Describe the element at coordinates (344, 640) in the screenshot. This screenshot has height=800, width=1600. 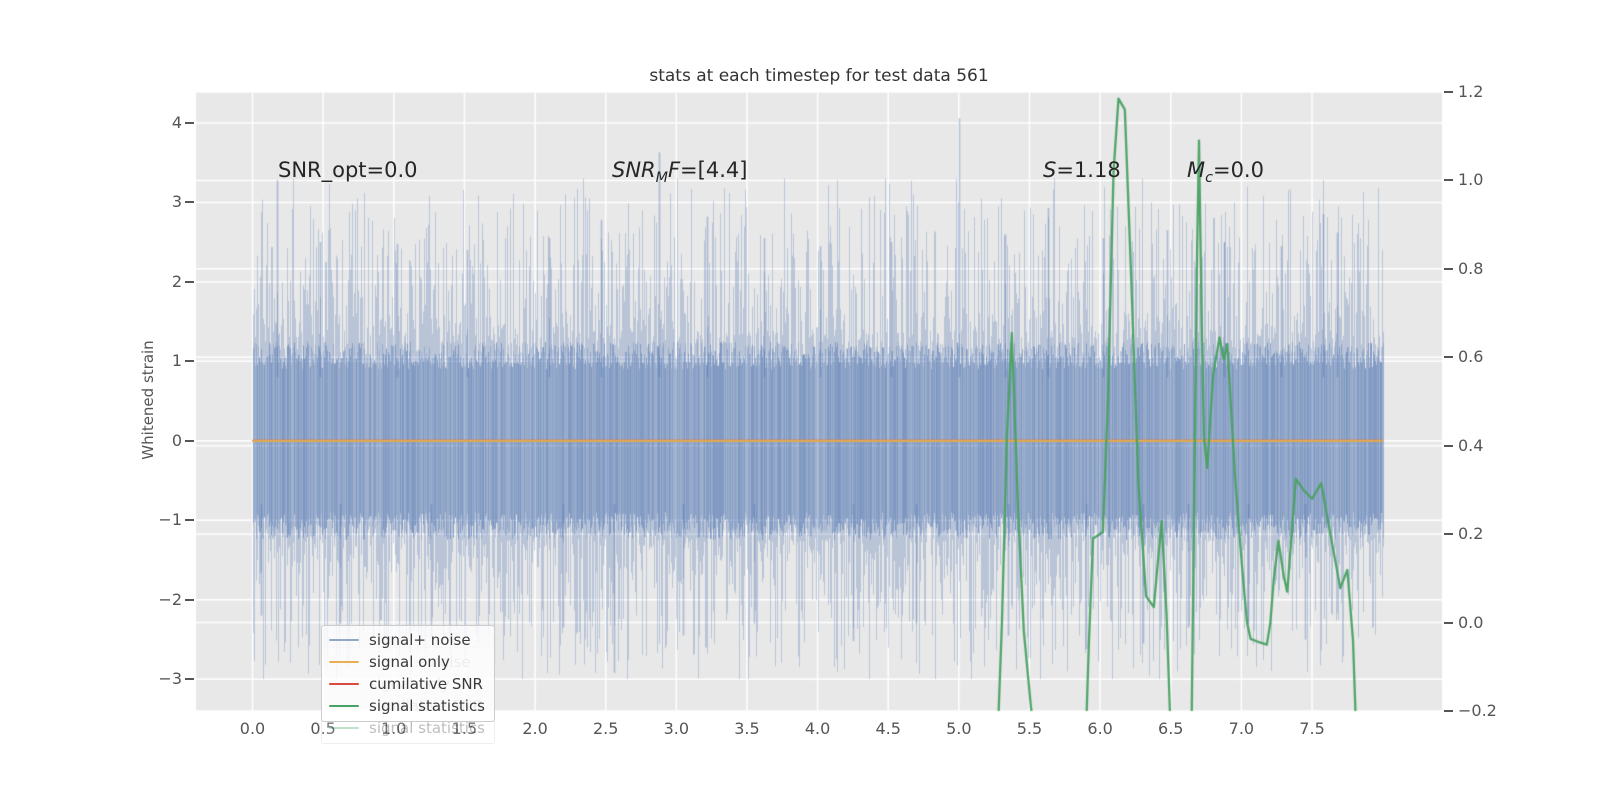
I see `legend-line-signal-noise-icon` at that location.